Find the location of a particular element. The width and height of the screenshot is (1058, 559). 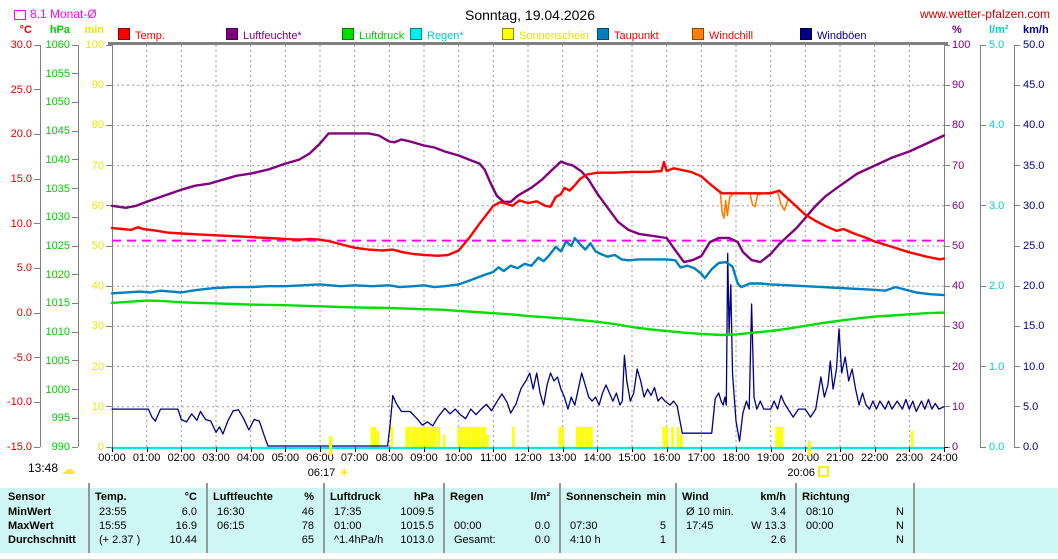

axis-tick-label-hpa: 1045 is located at coordinates (57, 131).